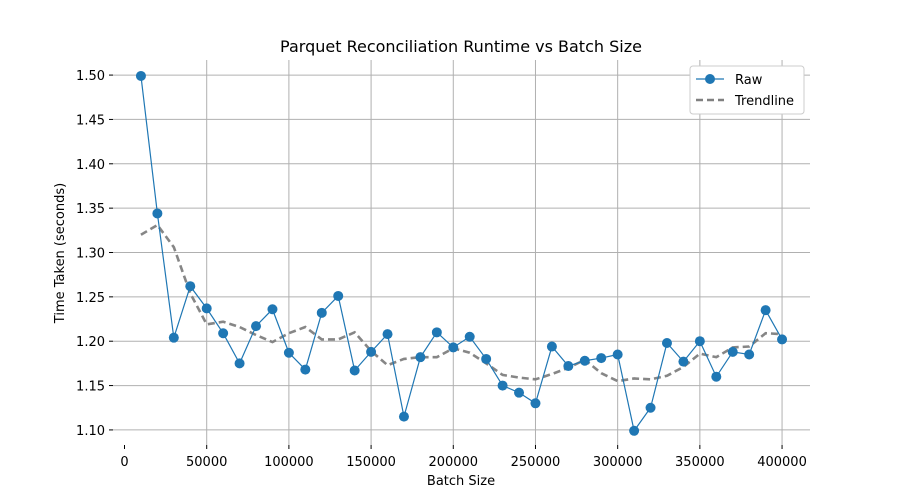 This screenshot has height=500, width=900. Describe the element at coordinates (90, 431) in the screenshot. I see `y-tick-label: 1.10` at that location.